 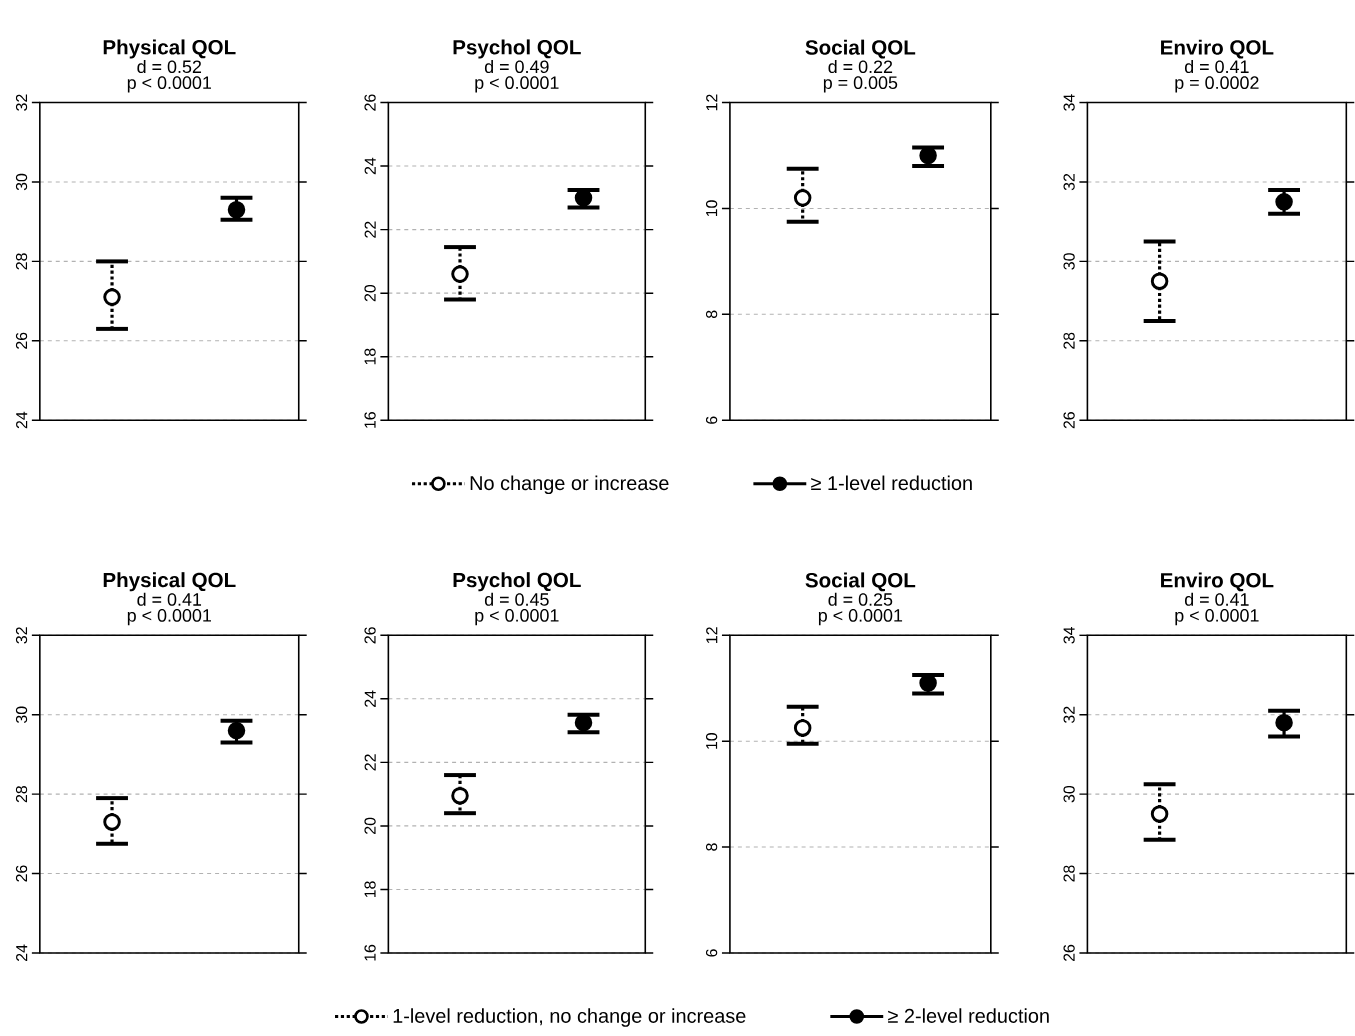 What do you see at coordinates (516, 67) in the screenshot?
I see `chart-subtitle: d = 0.49` at bounding box center [516, 67].